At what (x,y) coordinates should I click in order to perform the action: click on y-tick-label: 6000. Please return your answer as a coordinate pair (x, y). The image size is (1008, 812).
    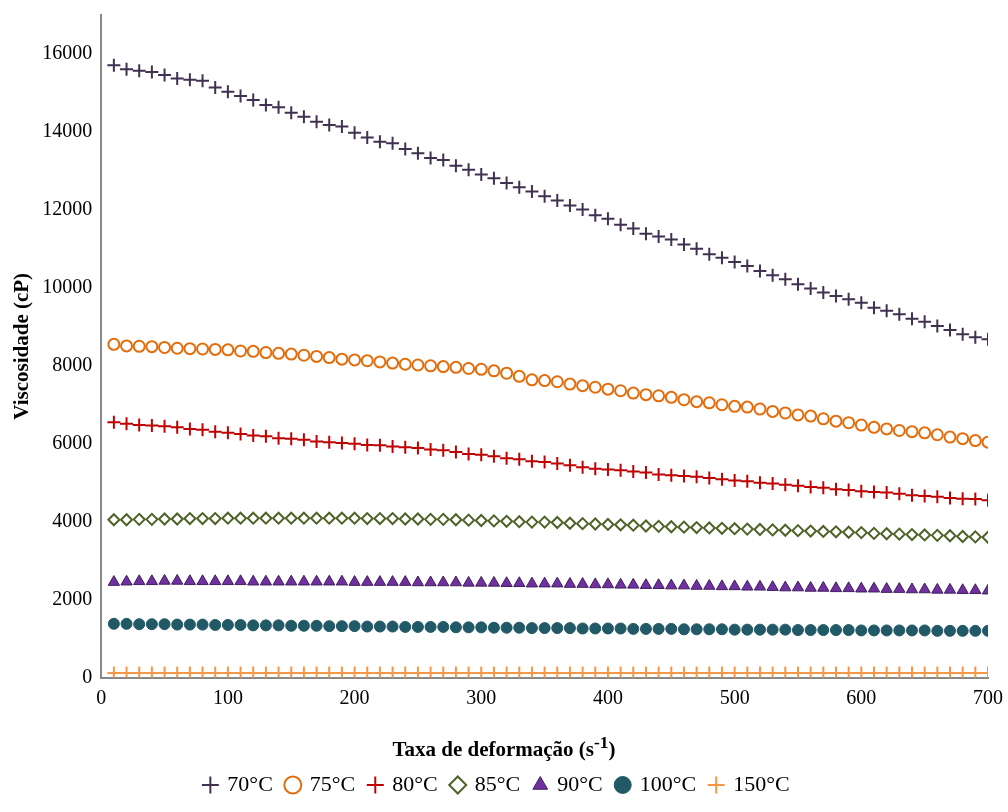
    Looking at the image, I should click on (72, 441).